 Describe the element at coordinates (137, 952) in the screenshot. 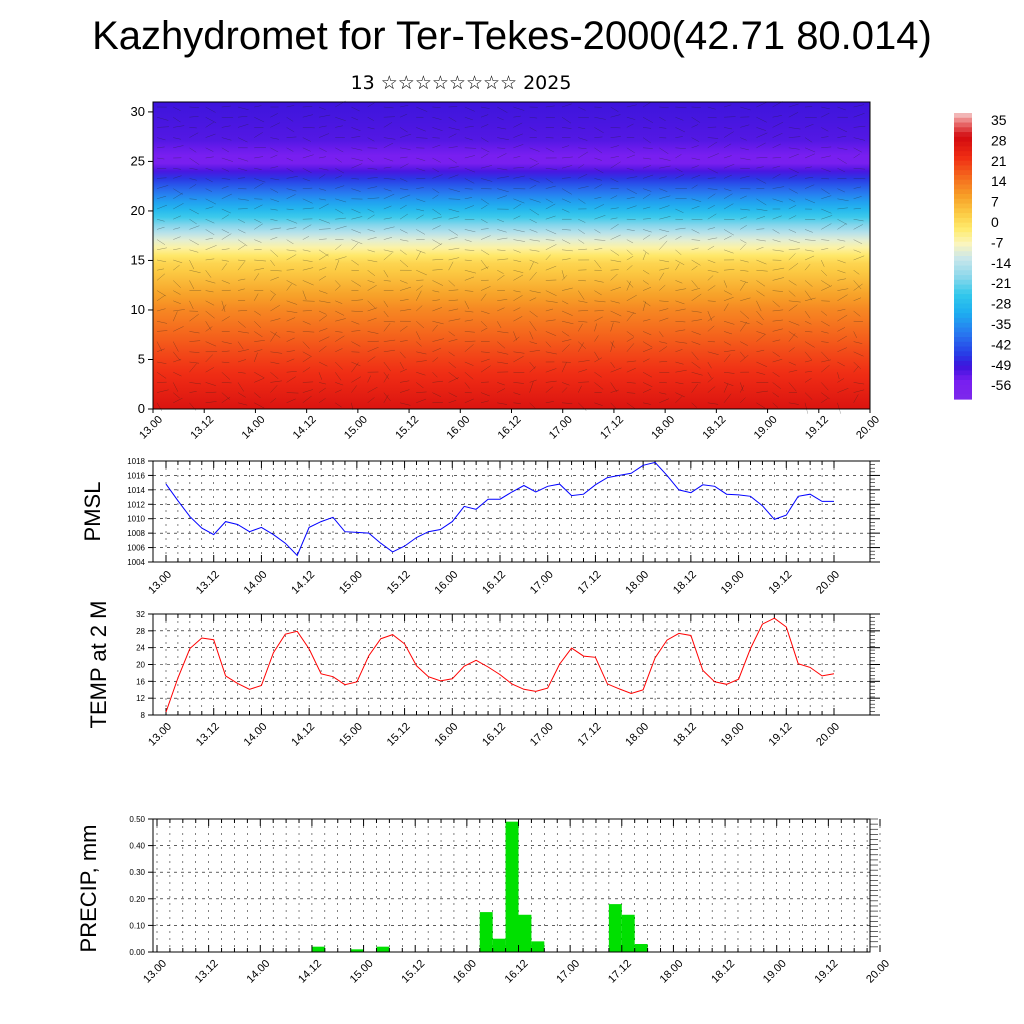

I see `y-tick-label: 0.00` at that location.